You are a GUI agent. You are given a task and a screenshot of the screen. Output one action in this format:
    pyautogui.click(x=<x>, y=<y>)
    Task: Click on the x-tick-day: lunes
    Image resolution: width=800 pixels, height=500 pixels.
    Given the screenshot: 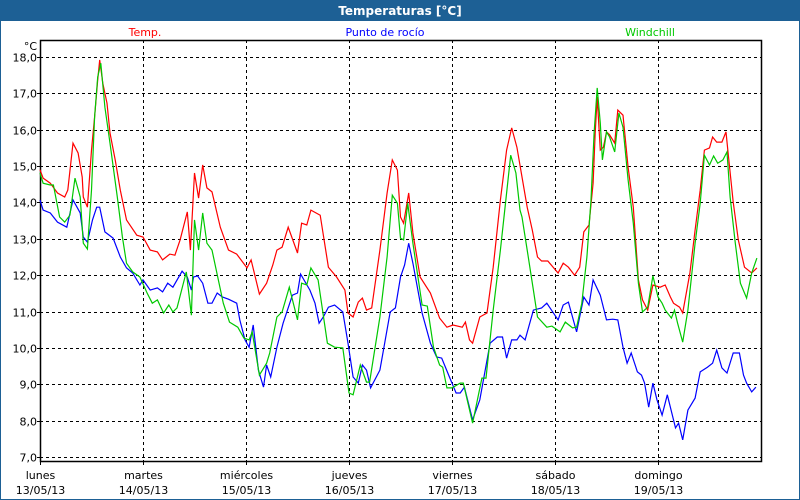 What is the action you would take?
    pyautogui.click(x=41, y=475)
    